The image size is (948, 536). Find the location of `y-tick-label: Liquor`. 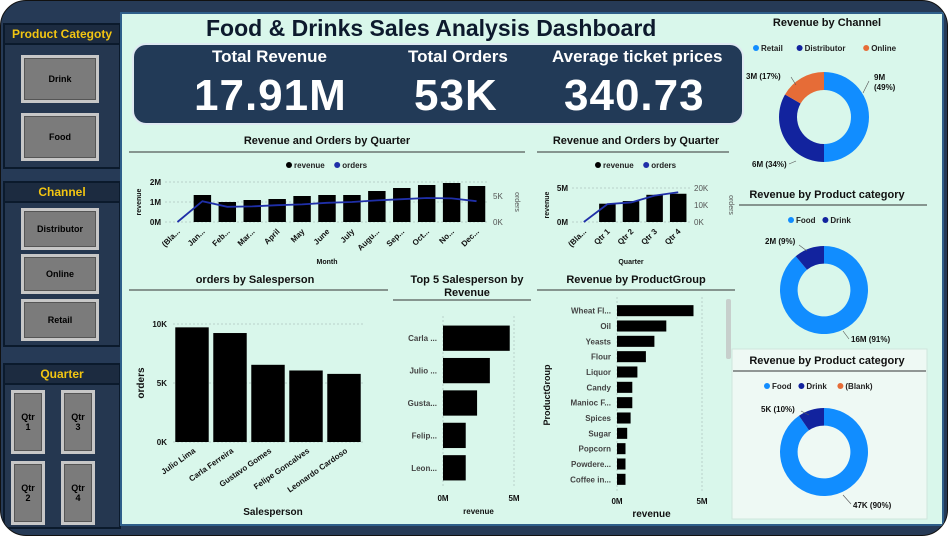

y-tick-label: Liquor is located at coordinates (598, 372).